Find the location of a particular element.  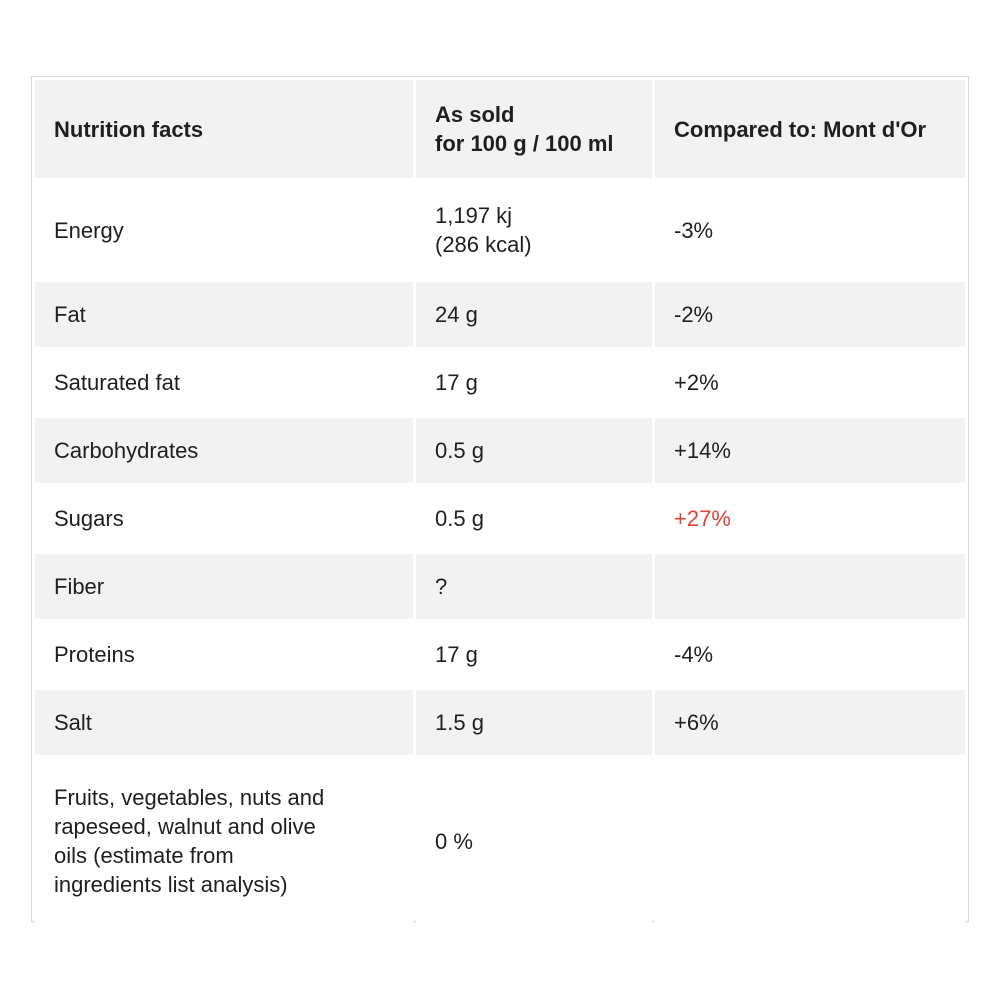

table-row-fiber: Fiber ? is located at coordinates (500, 586).